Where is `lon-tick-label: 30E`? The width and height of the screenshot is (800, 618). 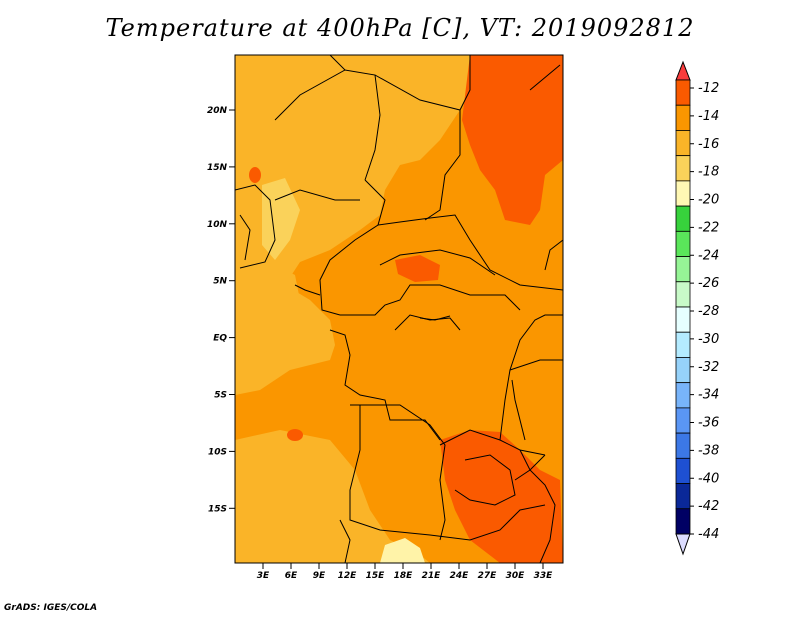
lon-tick-label: 30E is located at coordinates (516, 576).